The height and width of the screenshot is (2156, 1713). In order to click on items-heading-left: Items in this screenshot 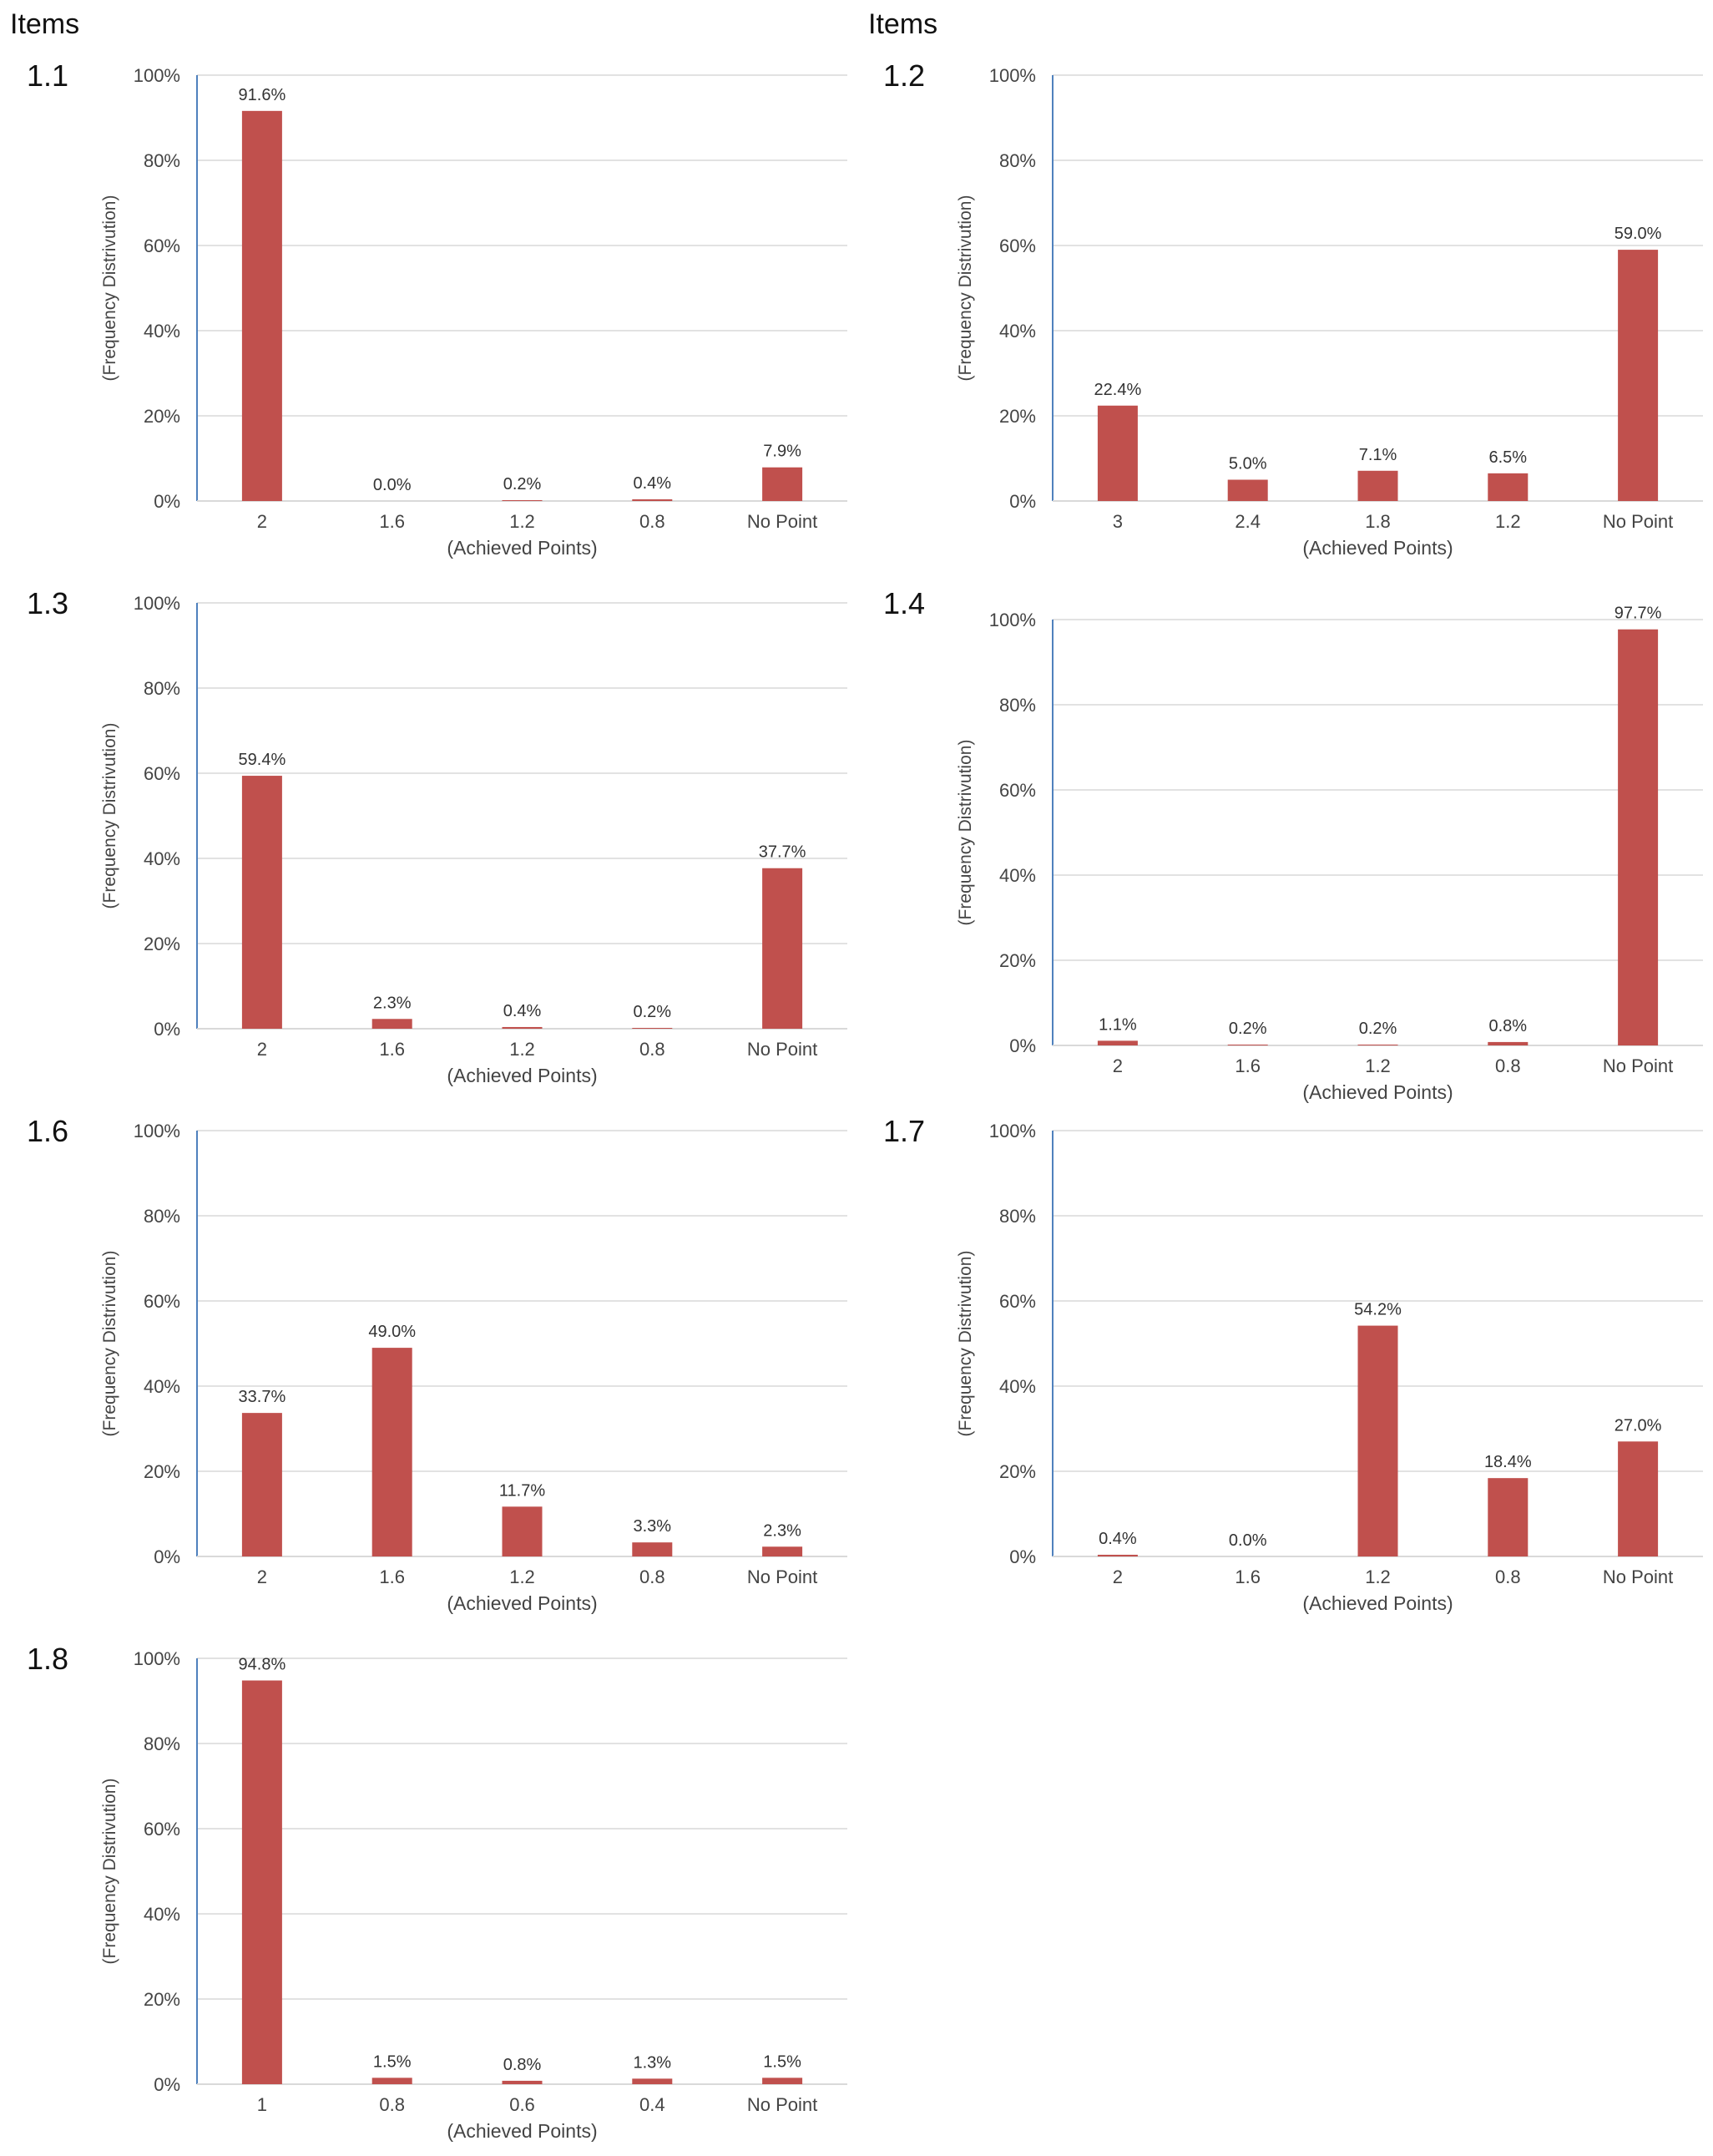, I will do `click(45, 24)`.